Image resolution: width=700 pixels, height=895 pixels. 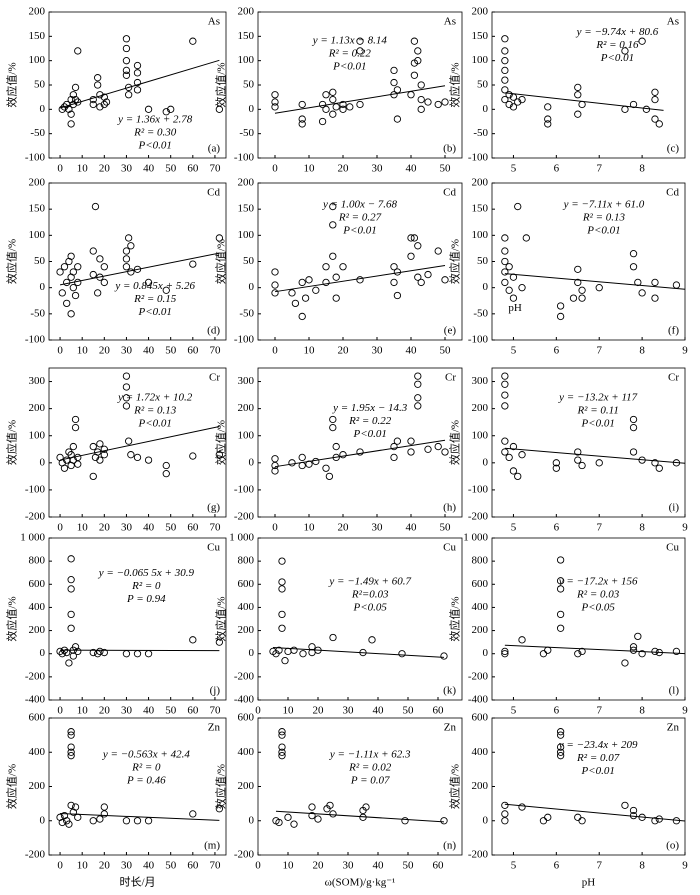 What do you see at coordinates (480, 381) in the screenshot?
I see `y-tick-label: 300` at bounding box center [480, 381].